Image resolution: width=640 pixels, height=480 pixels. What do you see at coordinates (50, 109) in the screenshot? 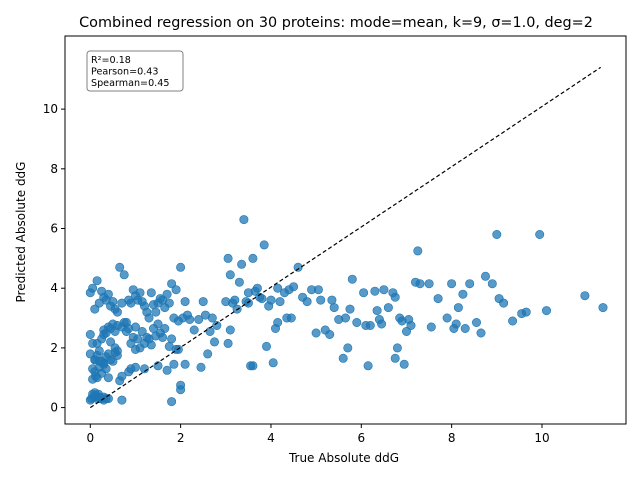
I see `y-tick-label: 10` at bounding box center [50, 109].